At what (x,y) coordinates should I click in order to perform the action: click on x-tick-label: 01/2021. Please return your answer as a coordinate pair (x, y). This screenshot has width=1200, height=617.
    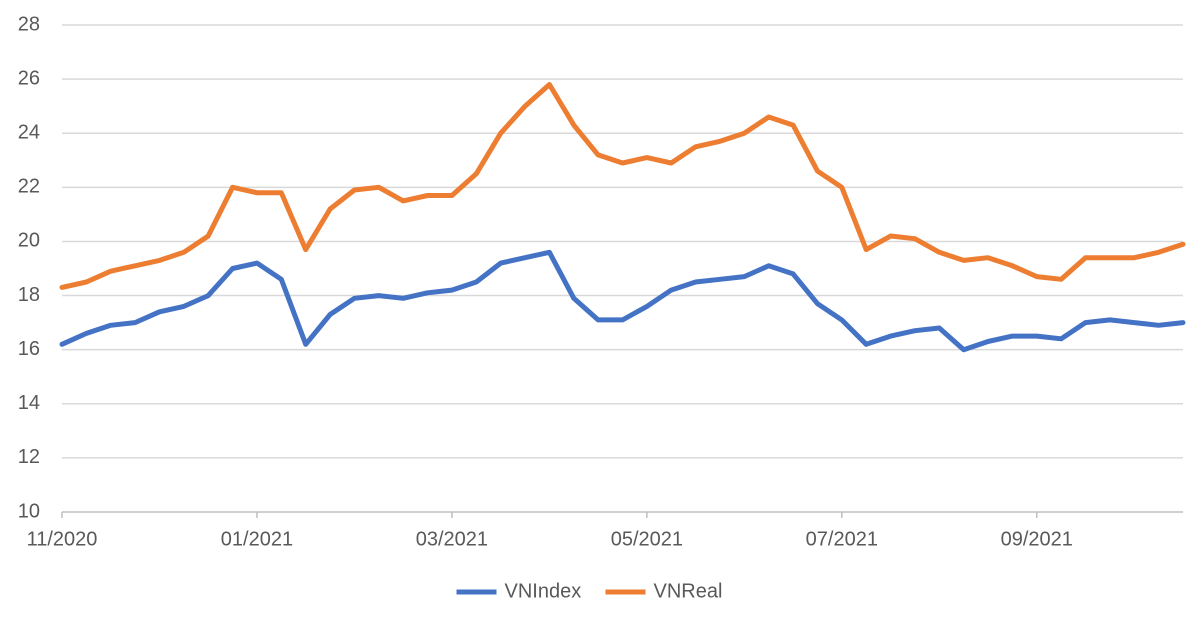
    Looking at the image, I should click on (257, 539).